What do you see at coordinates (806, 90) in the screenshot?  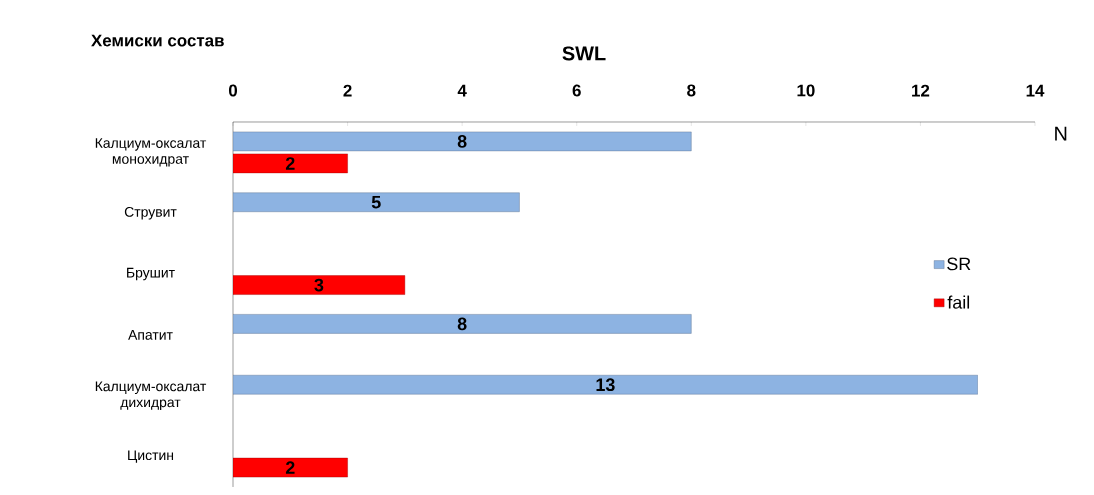 I see `x-tick-label: 10` at bounding box center [806, 90].